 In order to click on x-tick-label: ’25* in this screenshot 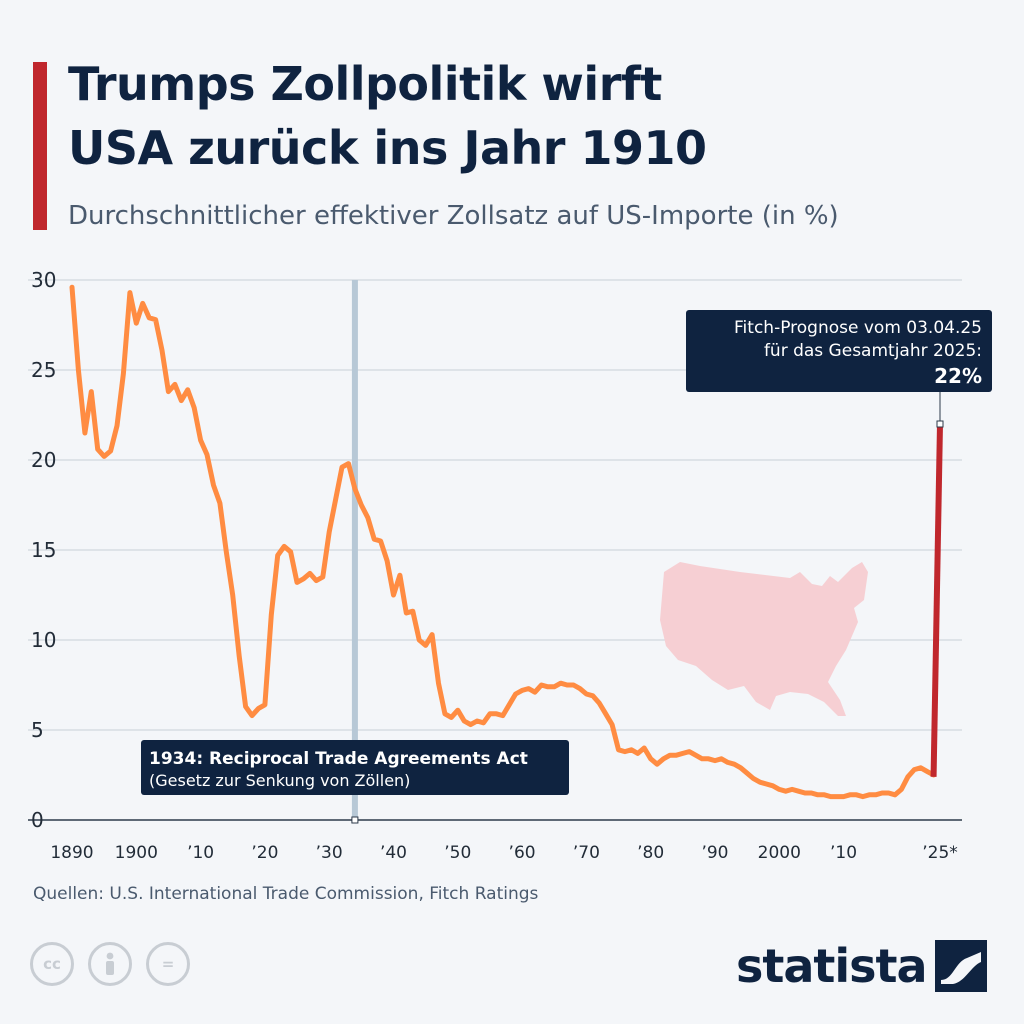, I will do `click(940, 853)`.